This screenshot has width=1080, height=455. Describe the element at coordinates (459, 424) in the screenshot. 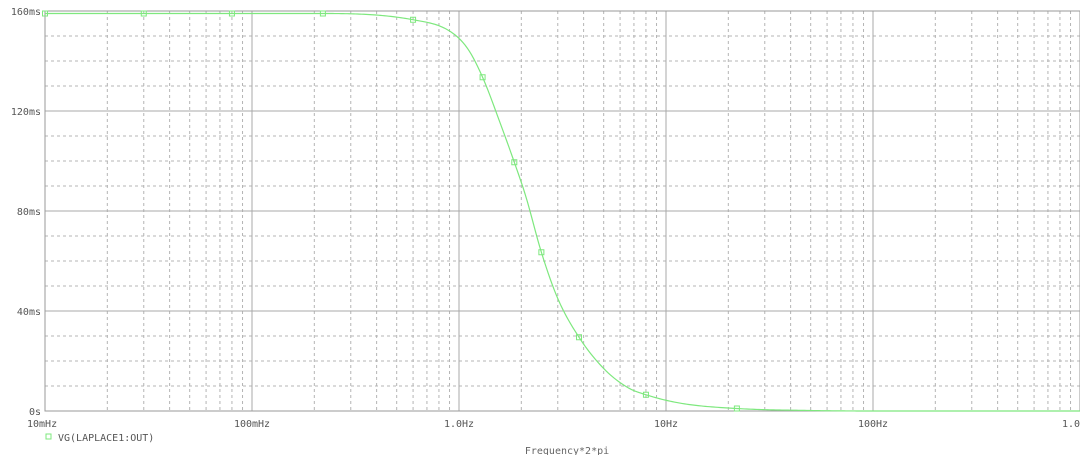

I see `x-tick-label: 1.0Hz` at that location.